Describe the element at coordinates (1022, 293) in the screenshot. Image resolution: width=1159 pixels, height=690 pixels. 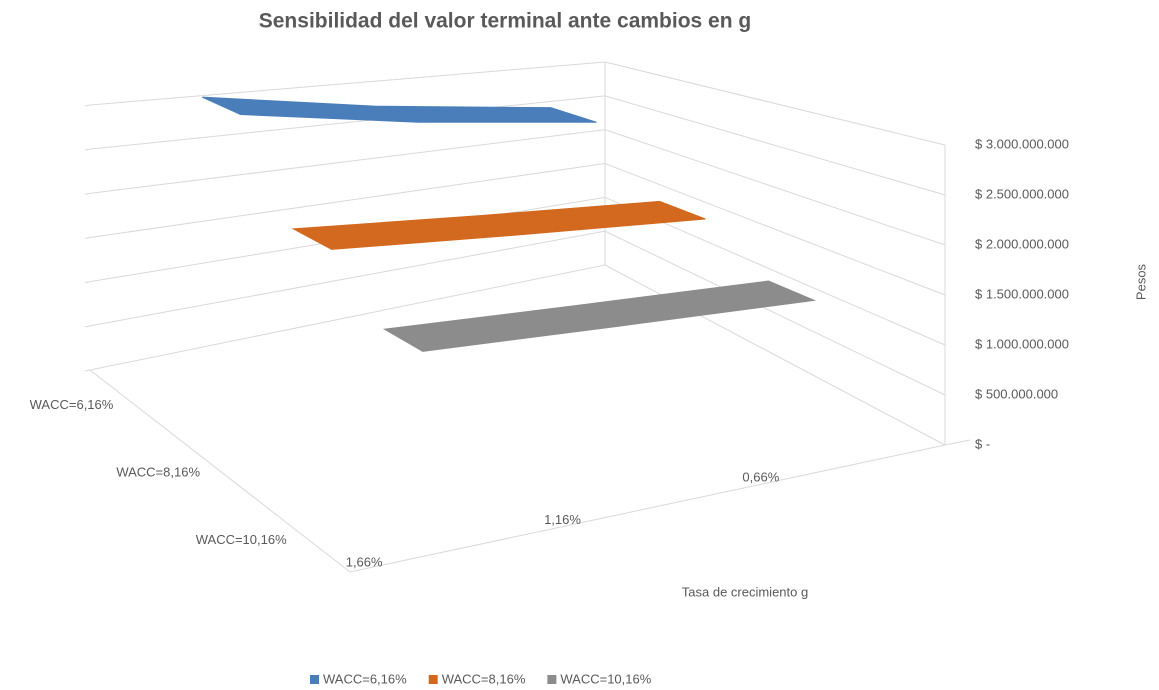
I see `y-tick-label: $ 1.500.000.000` at that location.